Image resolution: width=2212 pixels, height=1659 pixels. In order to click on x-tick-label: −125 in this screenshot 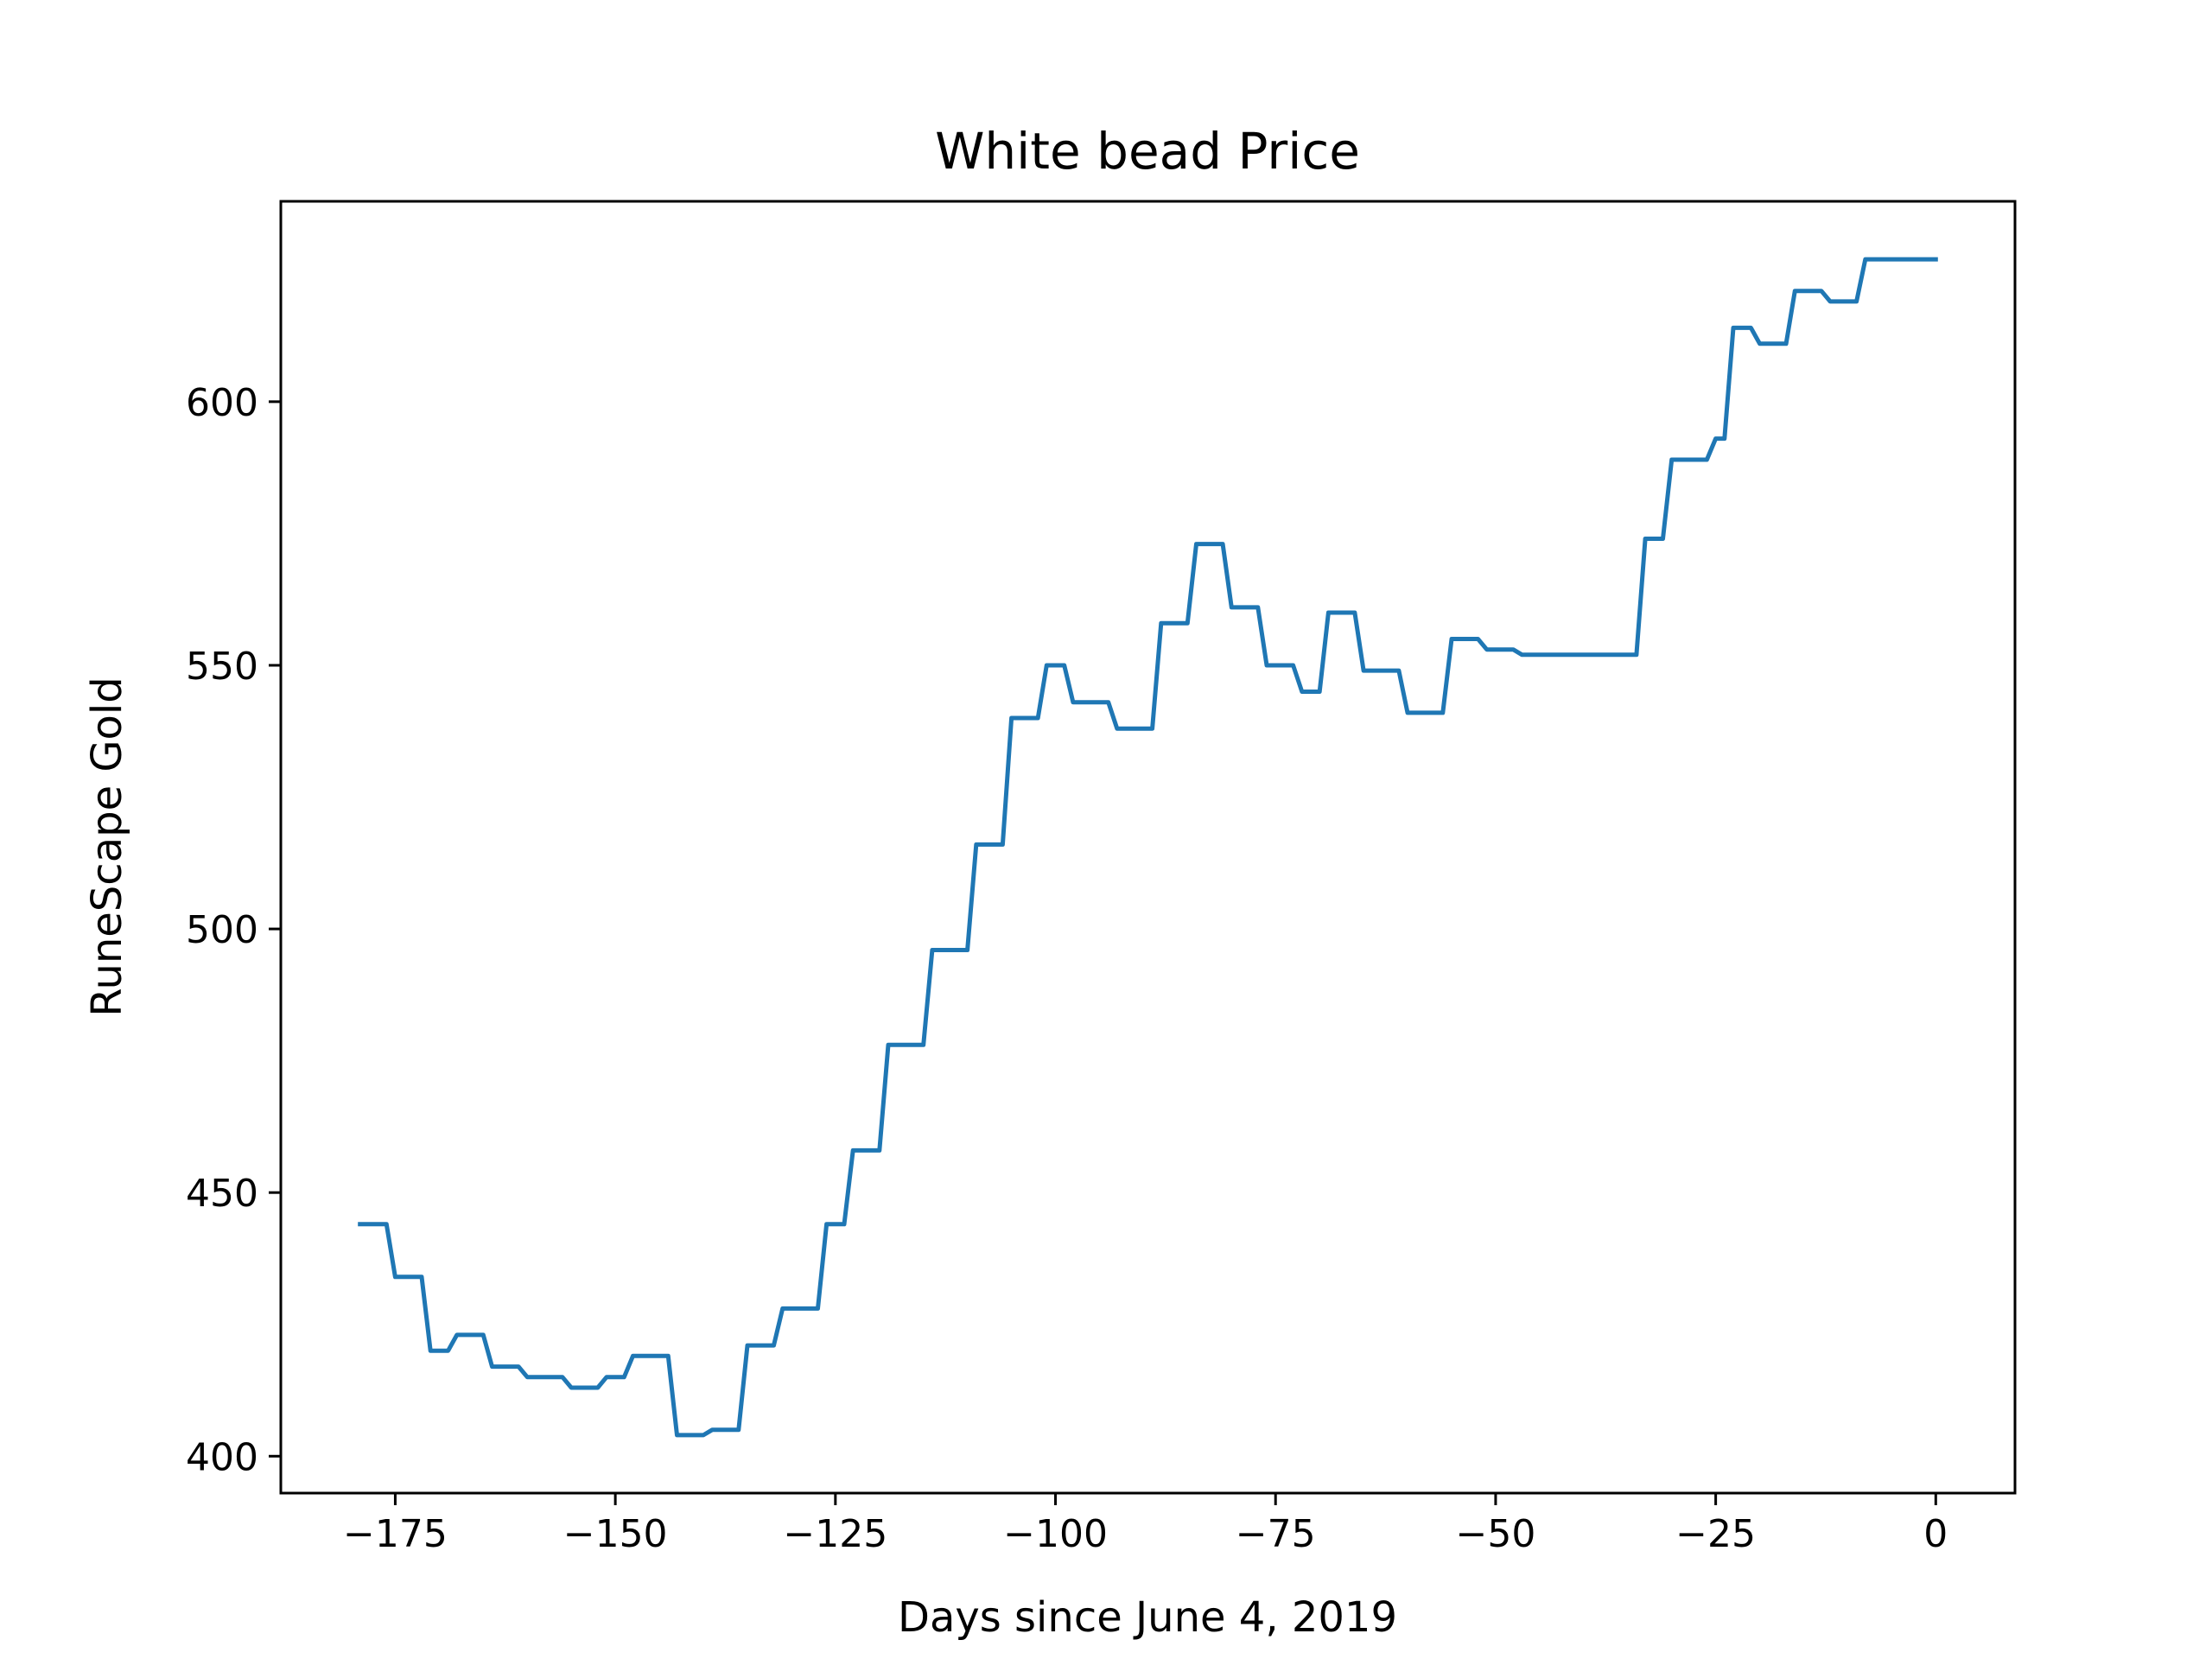, I will do `click(835, 1534)`.